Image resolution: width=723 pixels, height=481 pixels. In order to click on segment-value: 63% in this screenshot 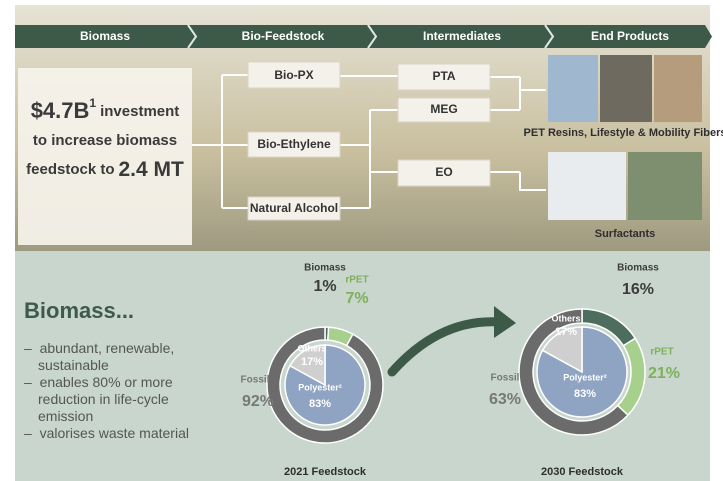, I will do `click(505, 399)`.